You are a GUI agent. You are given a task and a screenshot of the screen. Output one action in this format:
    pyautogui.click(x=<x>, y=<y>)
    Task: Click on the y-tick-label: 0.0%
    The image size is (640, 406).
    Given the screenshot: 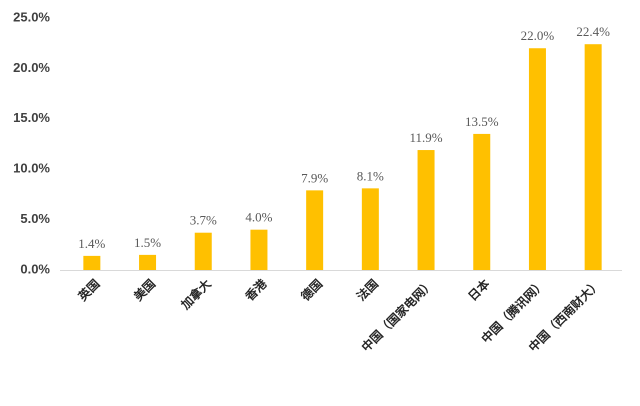 What is the action you would take?
    pyautogui.click(x=35, y=268)
    